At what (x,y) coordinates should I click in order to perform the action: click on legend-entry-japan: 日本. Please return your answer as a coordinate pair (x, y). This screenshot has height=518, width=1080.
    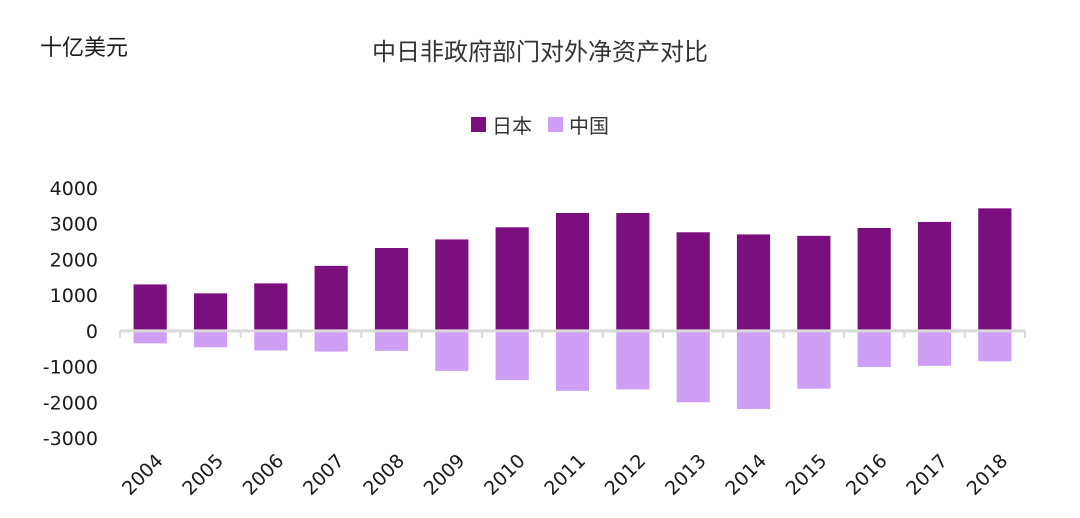
    Looking at the image, I should click on (501, 124).